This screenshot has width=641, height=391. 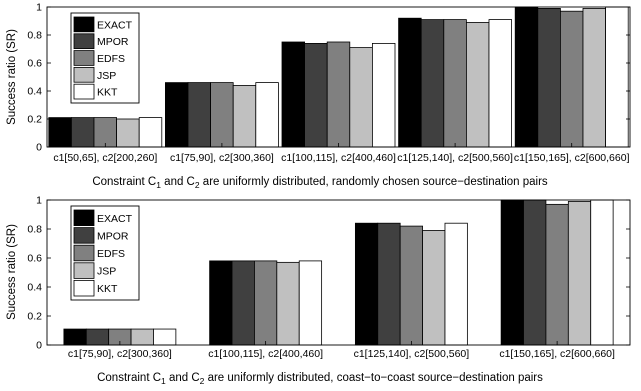 I want to click on x-tick-label: c1[75,90], c2[300,360], so click(x=222, y=158).